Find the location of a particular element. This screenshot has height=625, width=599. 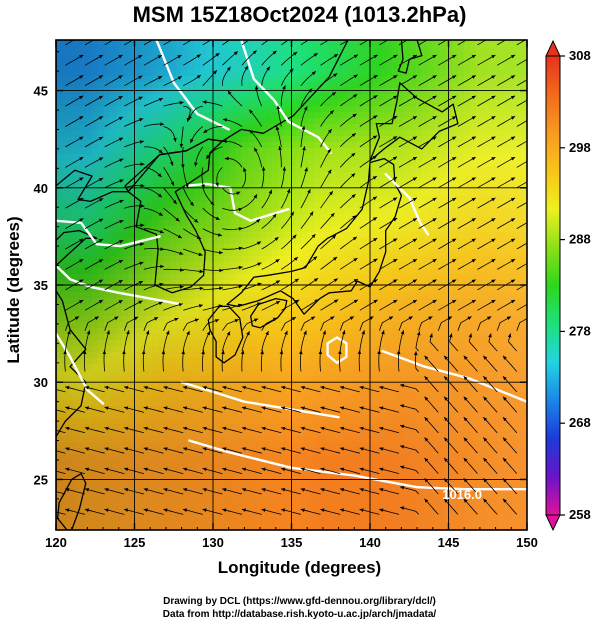

y-tick-label: 25 is located at coordinates (41, 479).